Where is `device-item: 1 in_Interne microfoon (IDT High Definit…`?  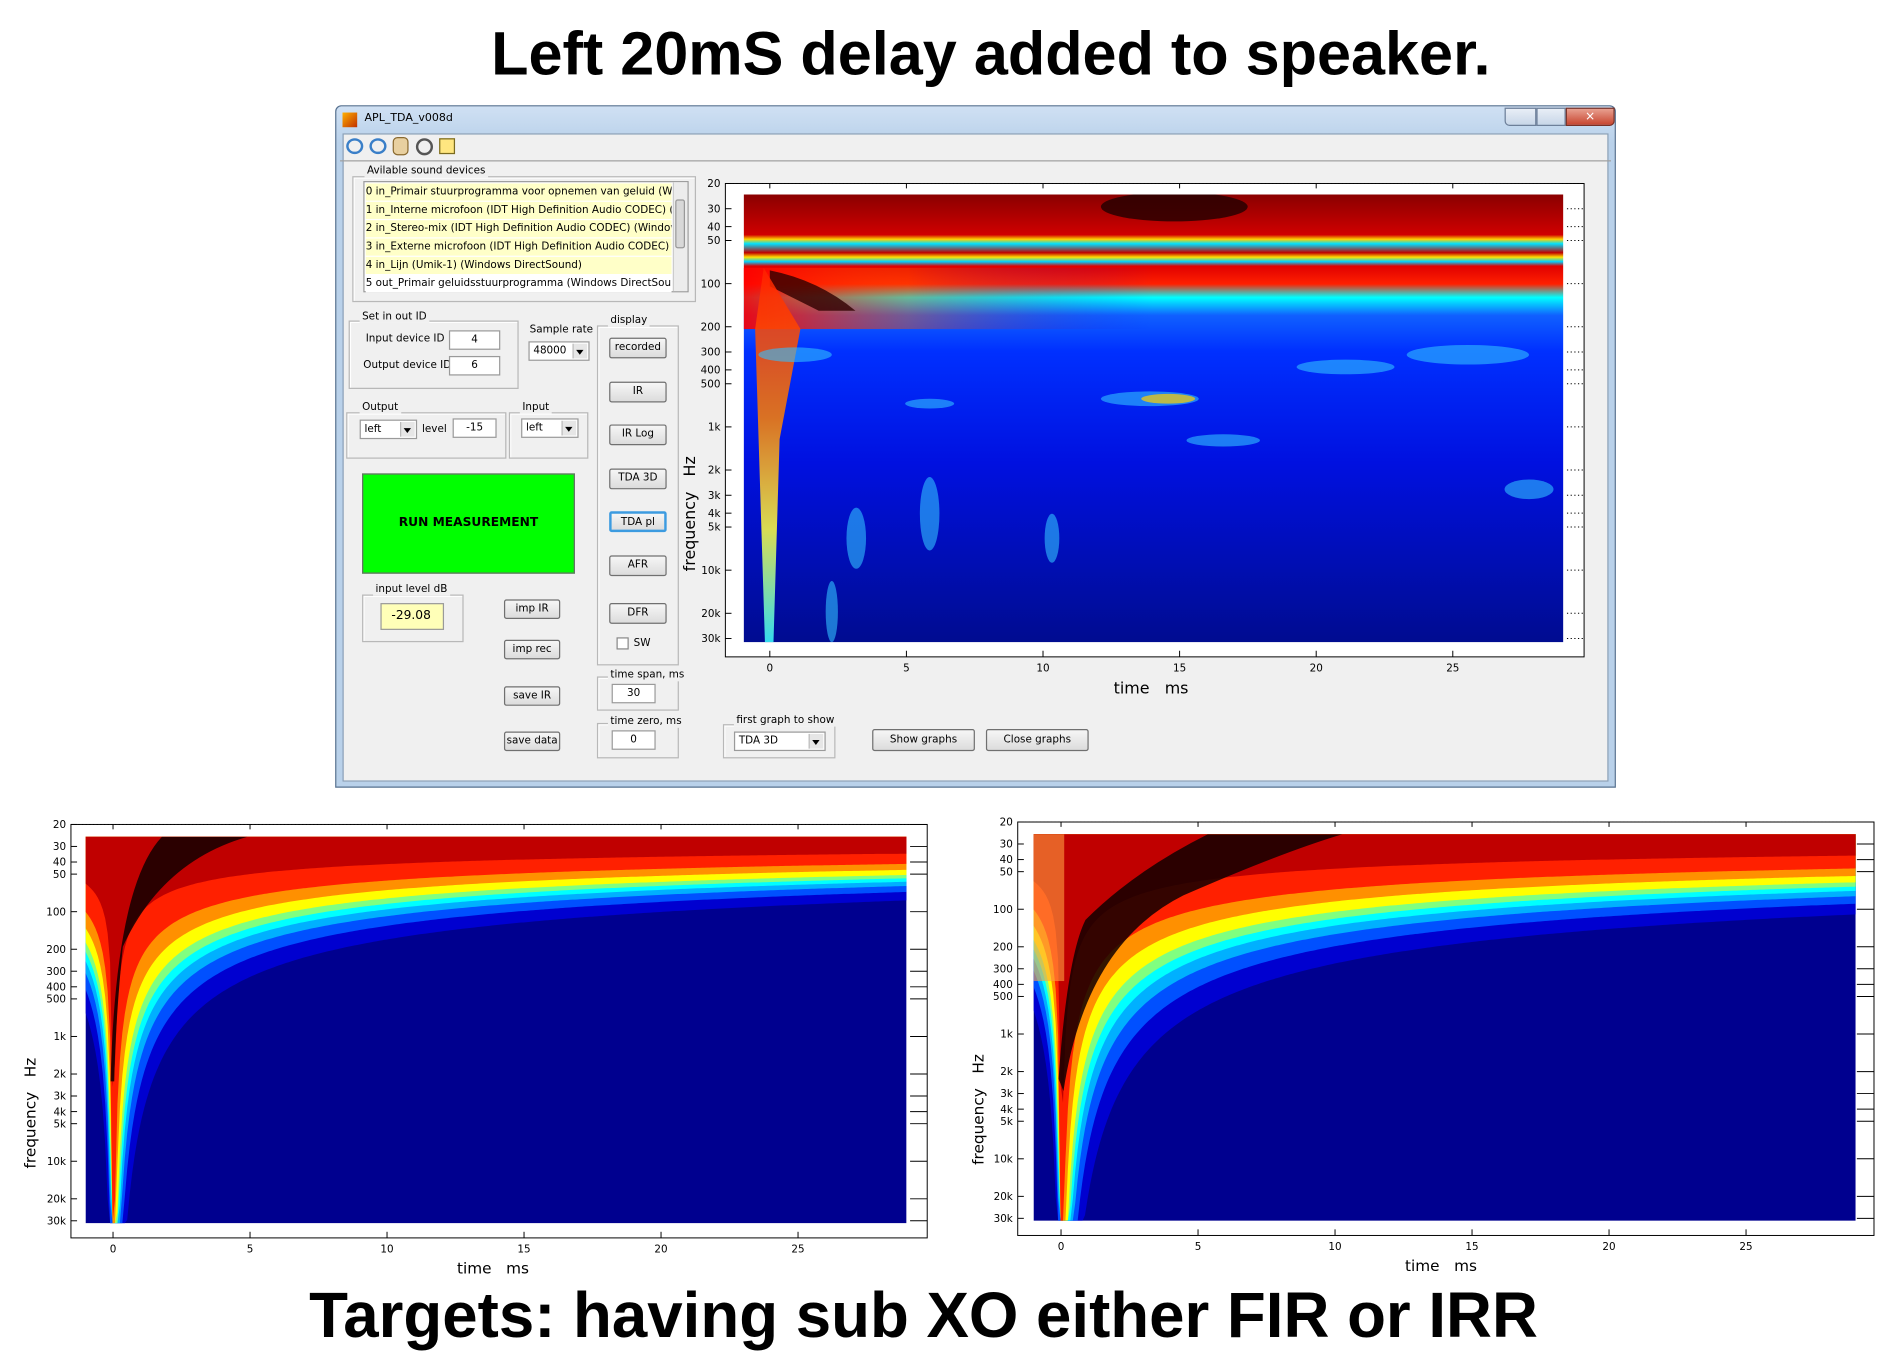
device-item: 1 in_Interne microfoon (IDT High Definit… is located at coordinates (518, 210).